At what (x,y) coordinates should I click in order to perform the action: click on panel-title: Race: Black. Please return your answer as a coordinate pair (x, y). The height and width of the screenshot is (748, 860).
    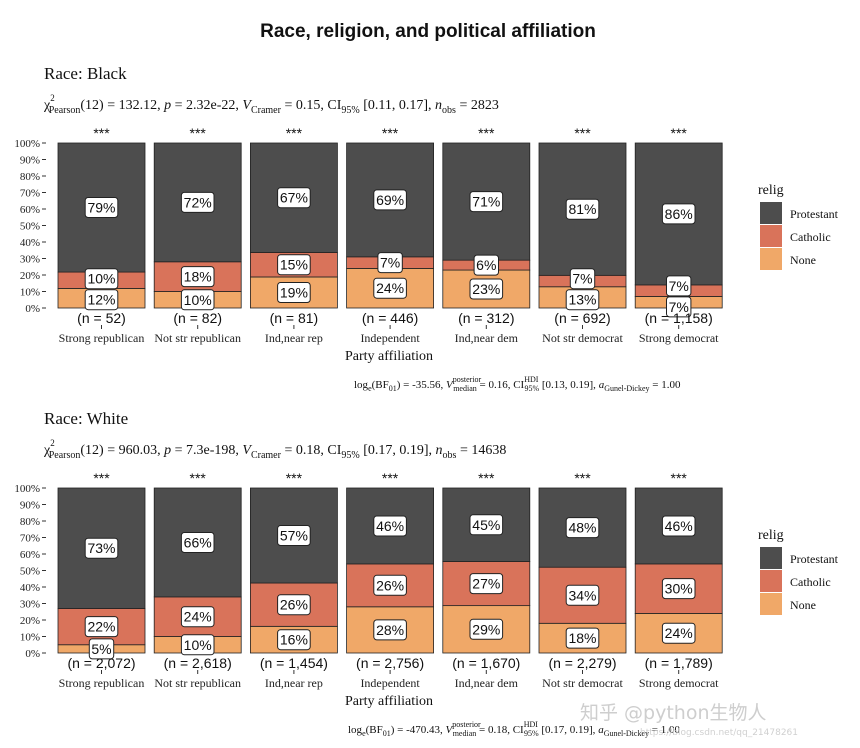
    Looking at the image, I should click on (85, 73).